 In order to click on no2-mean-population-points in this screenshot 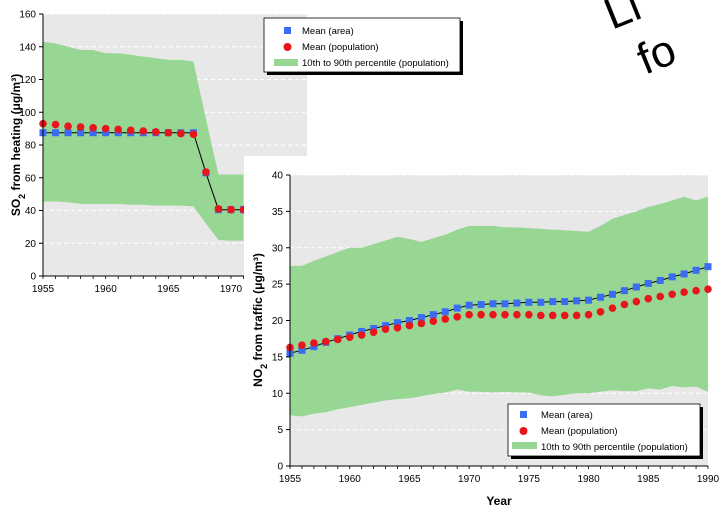, I will do `click(499, 318)`.